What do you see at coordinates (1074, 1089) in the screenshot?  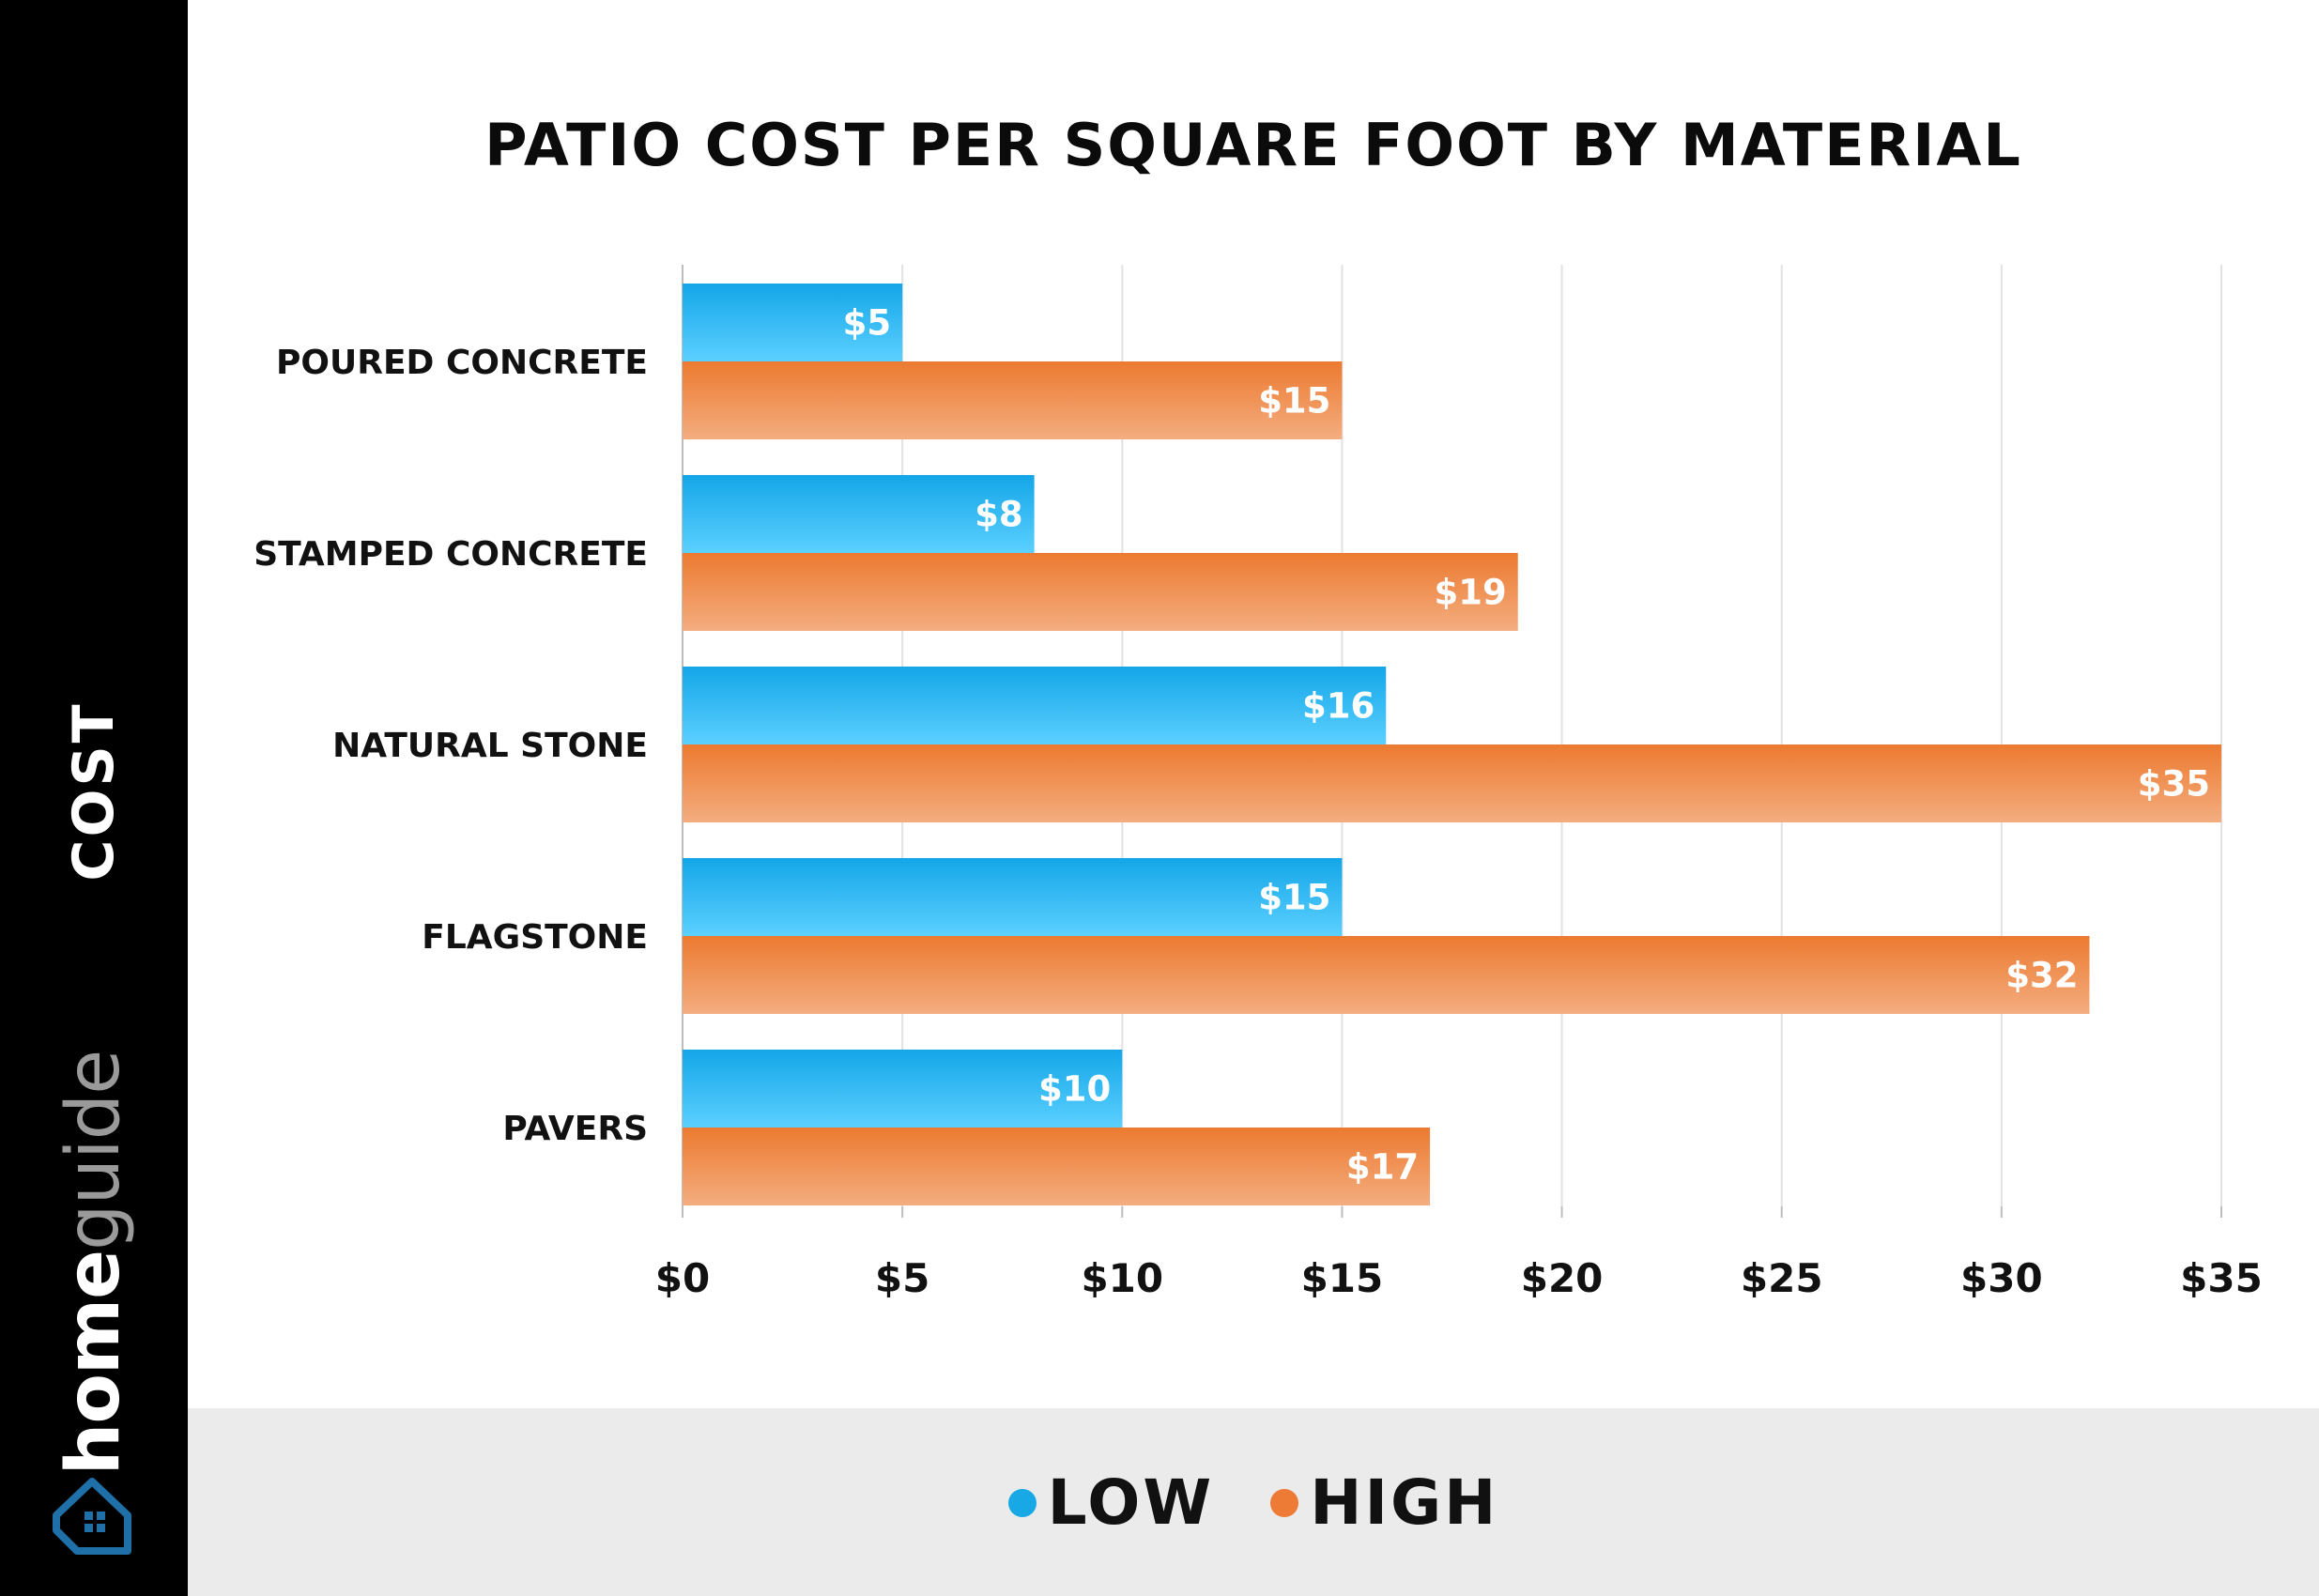 I see `bar-value-label: $10` at bounding box center [1074, 1089].